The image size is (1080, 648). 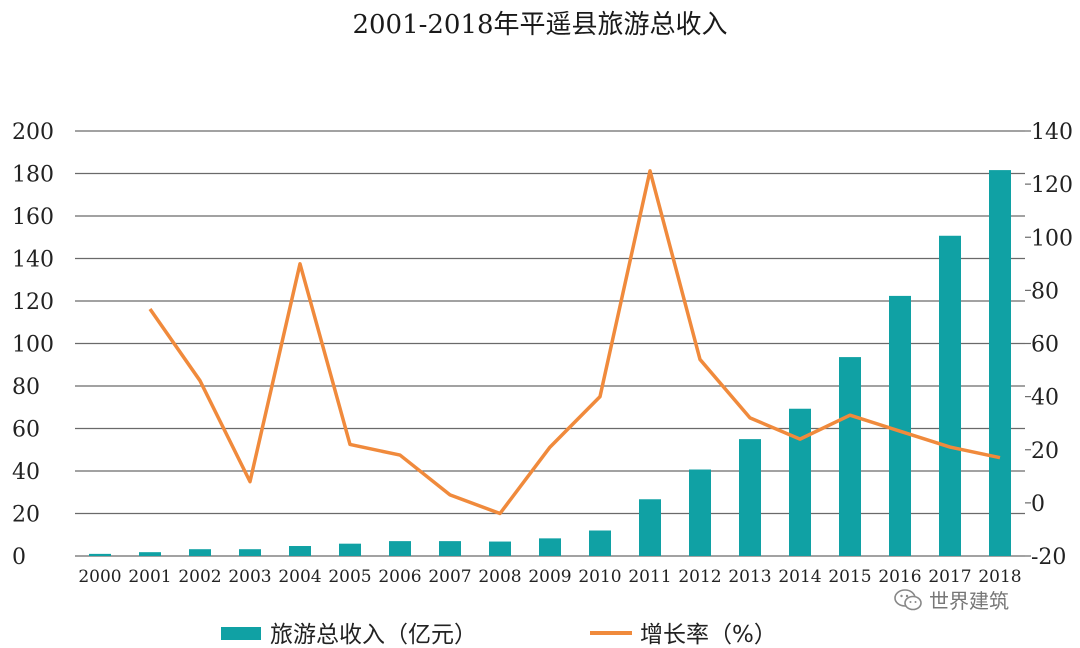 What do you see at coordinates (999, 577) in the screenshot?
I see `x-tick-label: 2018` at bounding box center [999, 577].